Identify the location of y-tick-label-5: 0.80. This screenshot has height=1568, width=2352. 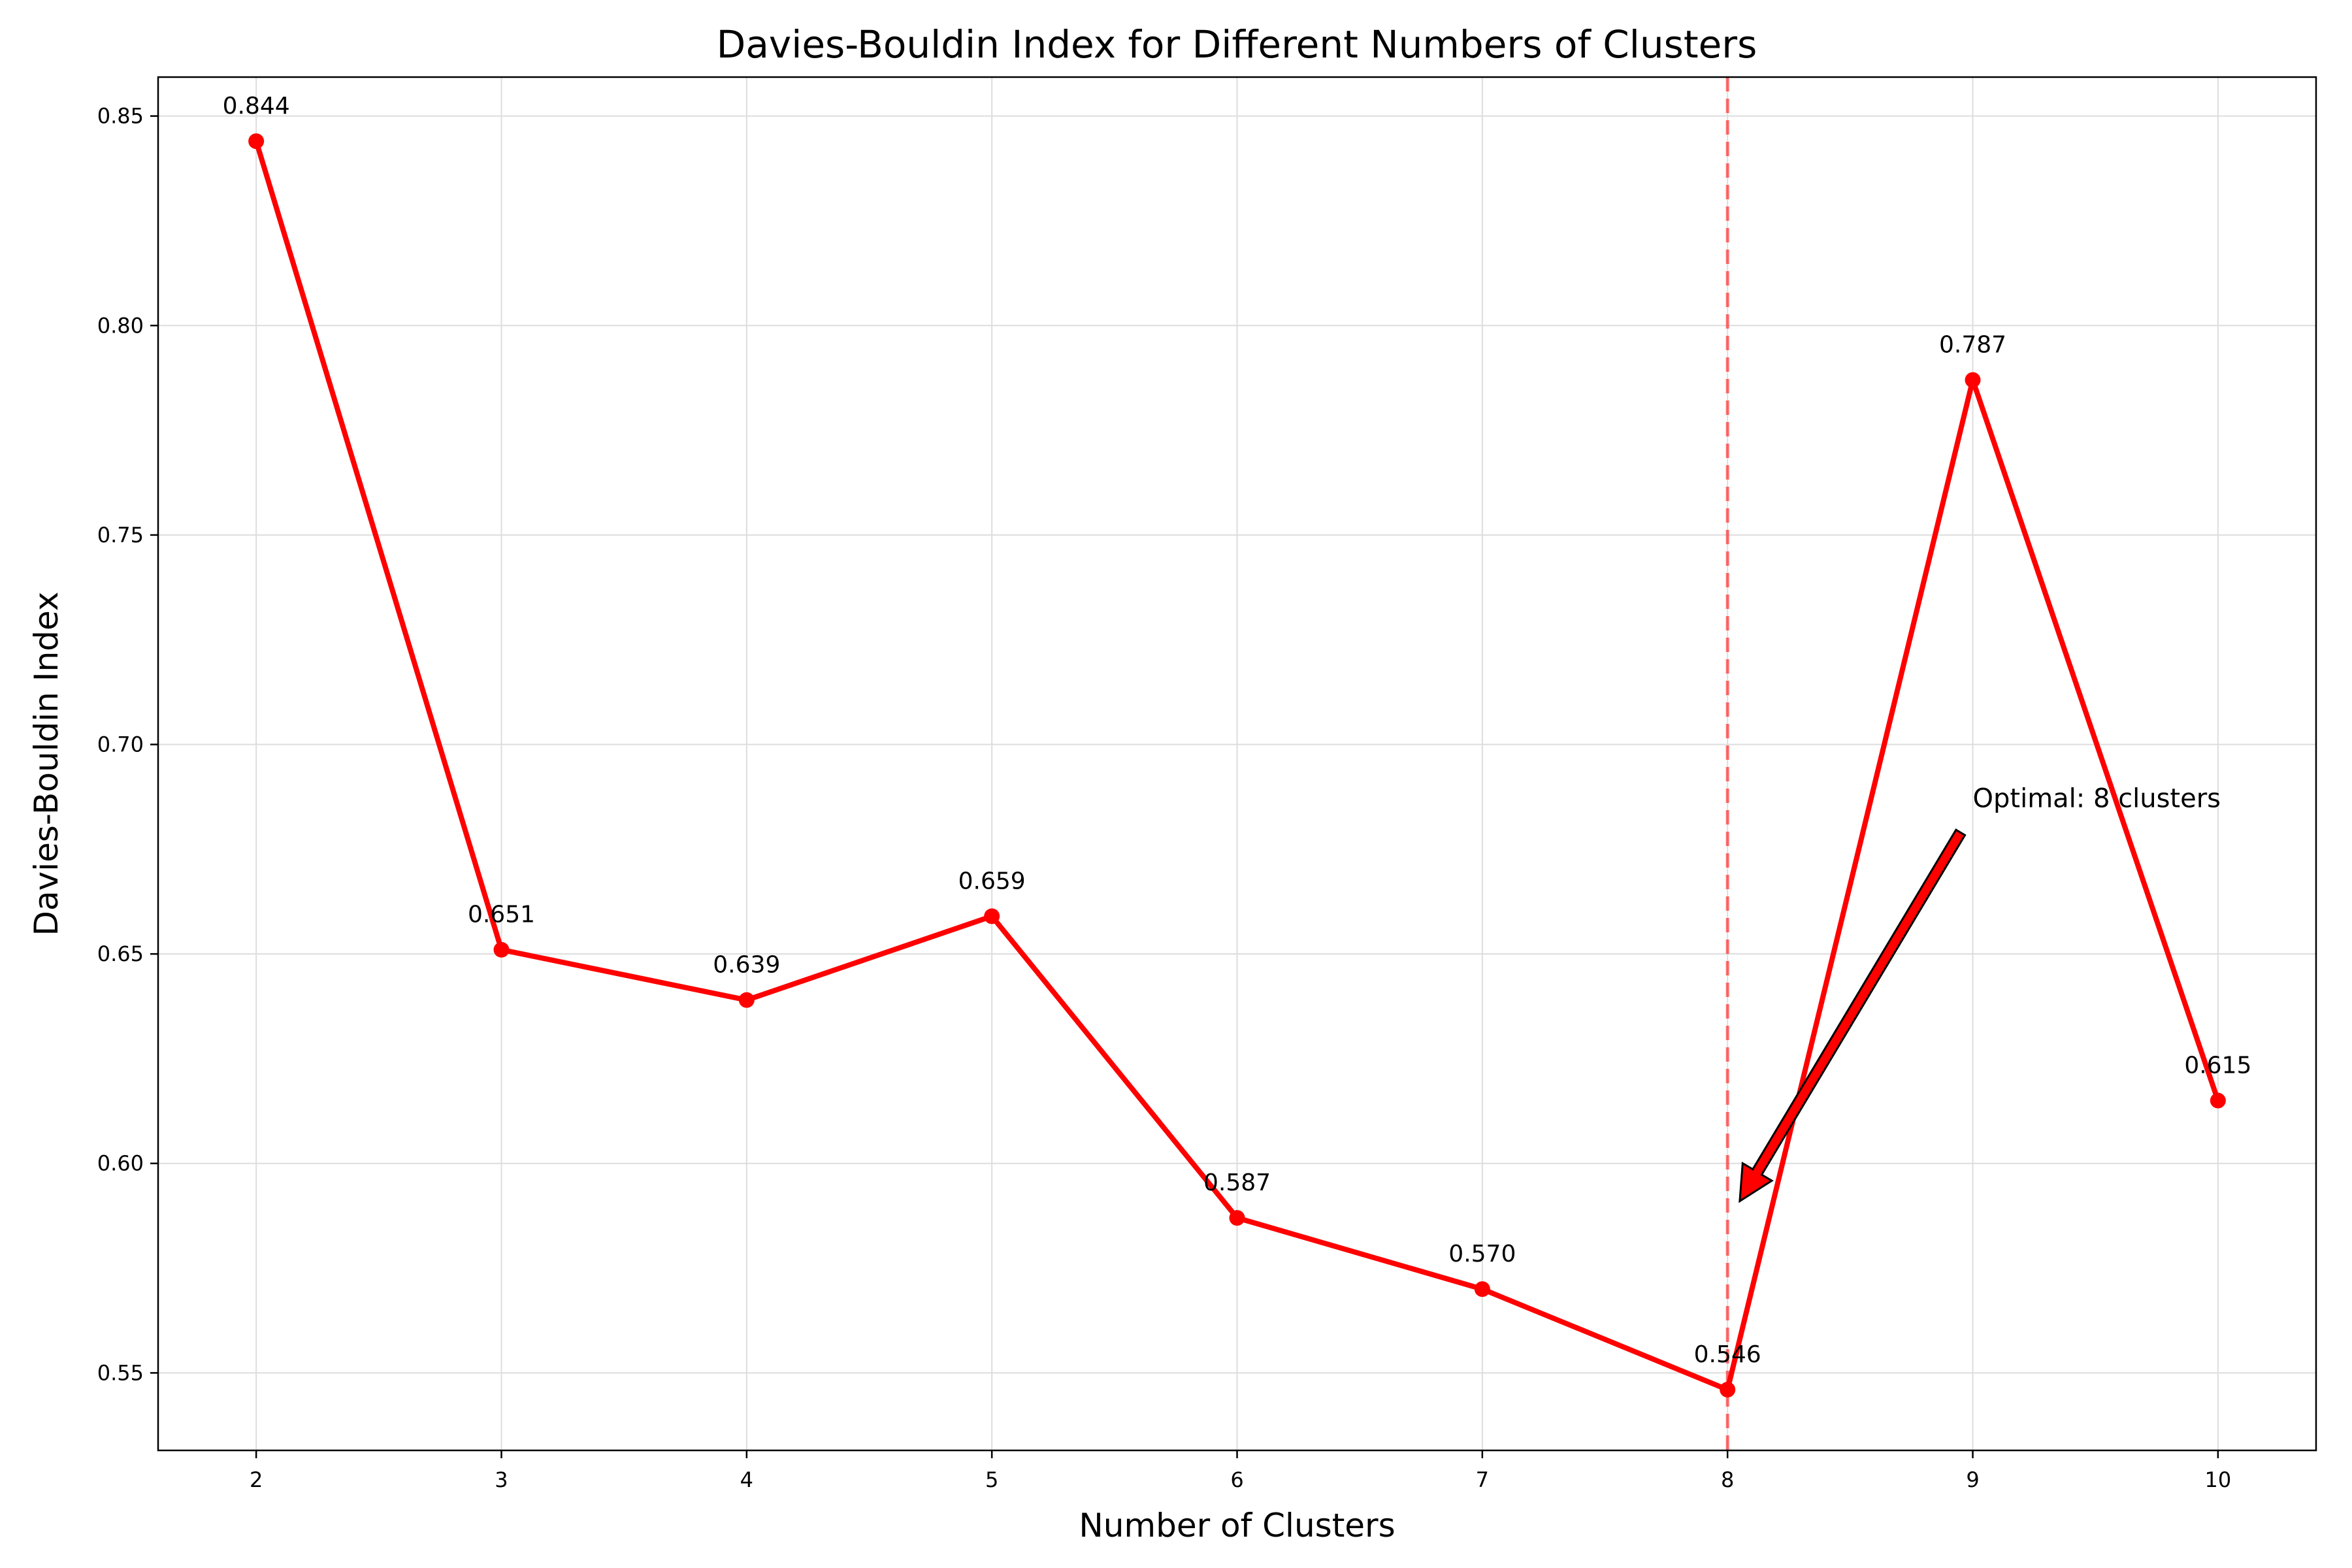
(120, 325).